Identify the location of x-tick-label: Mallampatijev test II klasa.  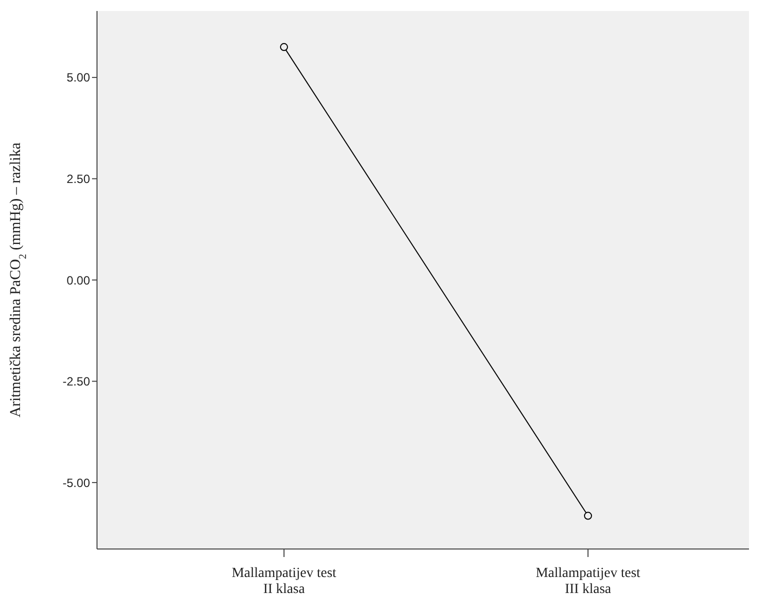
(284, 581).